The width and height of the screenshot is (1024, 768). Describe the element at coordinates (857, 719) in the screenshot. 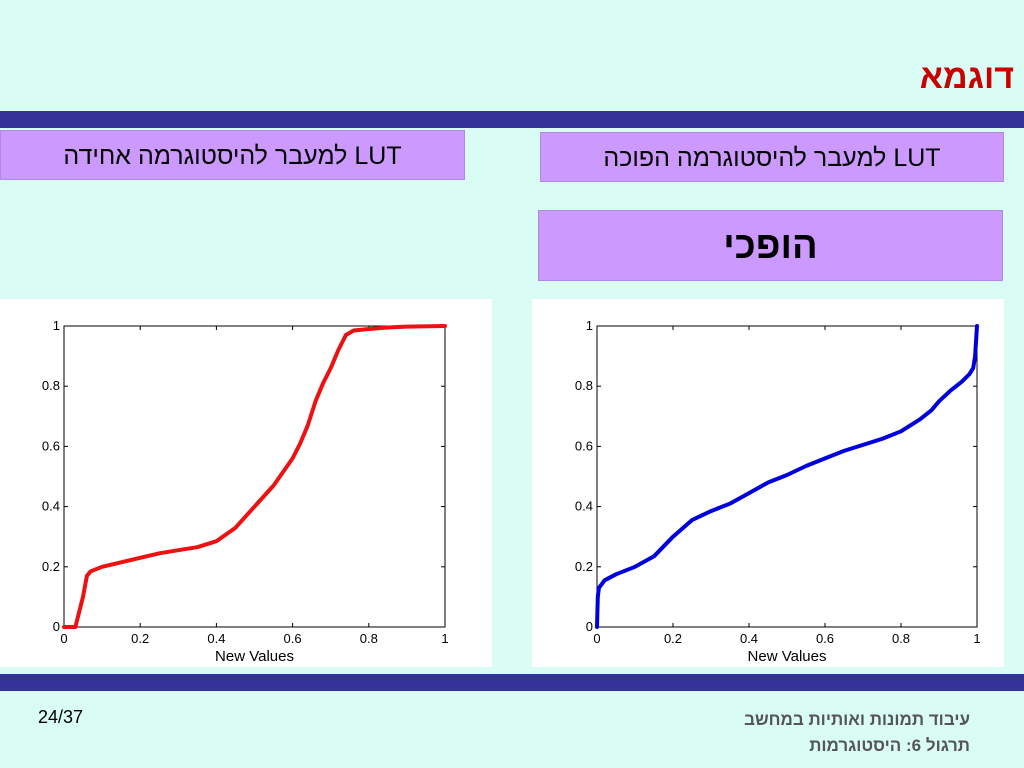

I see `footer-line-1: עיבוד תמונות ואותיות במחשב` at that location.